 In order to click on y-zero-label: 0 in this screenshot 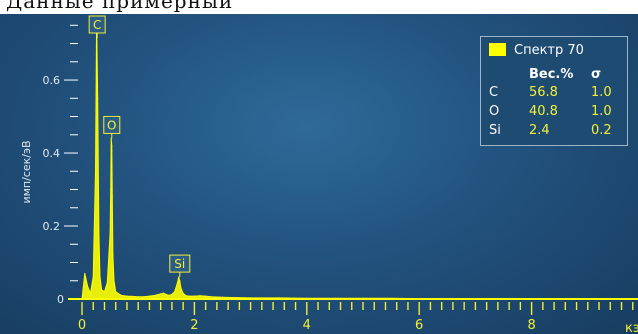, I will do `click(60, 299)`.